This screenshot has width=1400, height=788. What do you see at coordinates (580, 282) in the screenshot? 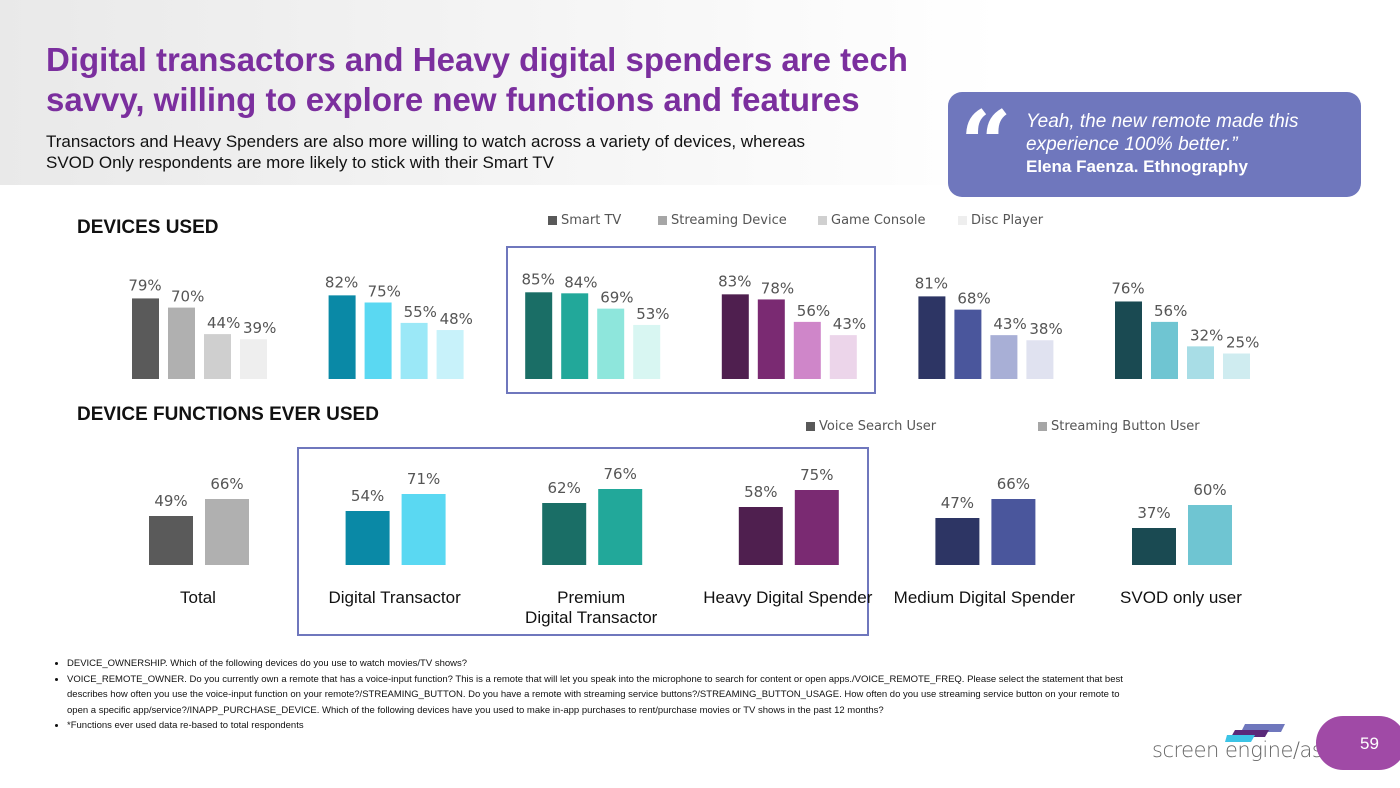
I see `data-label: 84%` at bounding box center [580, 282].